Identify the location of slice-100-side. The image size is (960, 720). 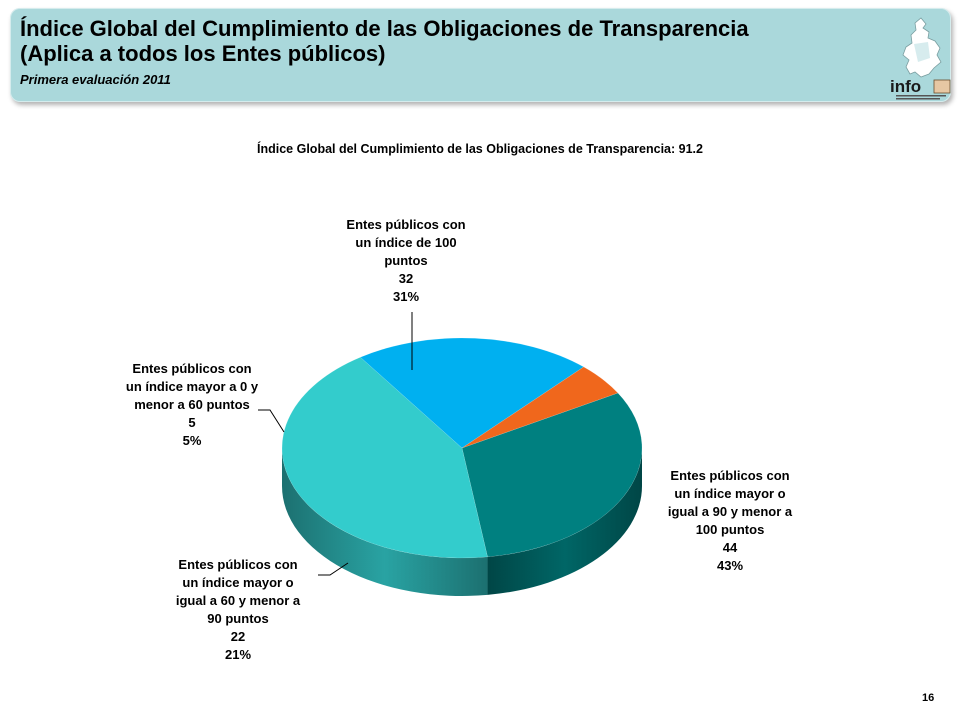
(564, 521).